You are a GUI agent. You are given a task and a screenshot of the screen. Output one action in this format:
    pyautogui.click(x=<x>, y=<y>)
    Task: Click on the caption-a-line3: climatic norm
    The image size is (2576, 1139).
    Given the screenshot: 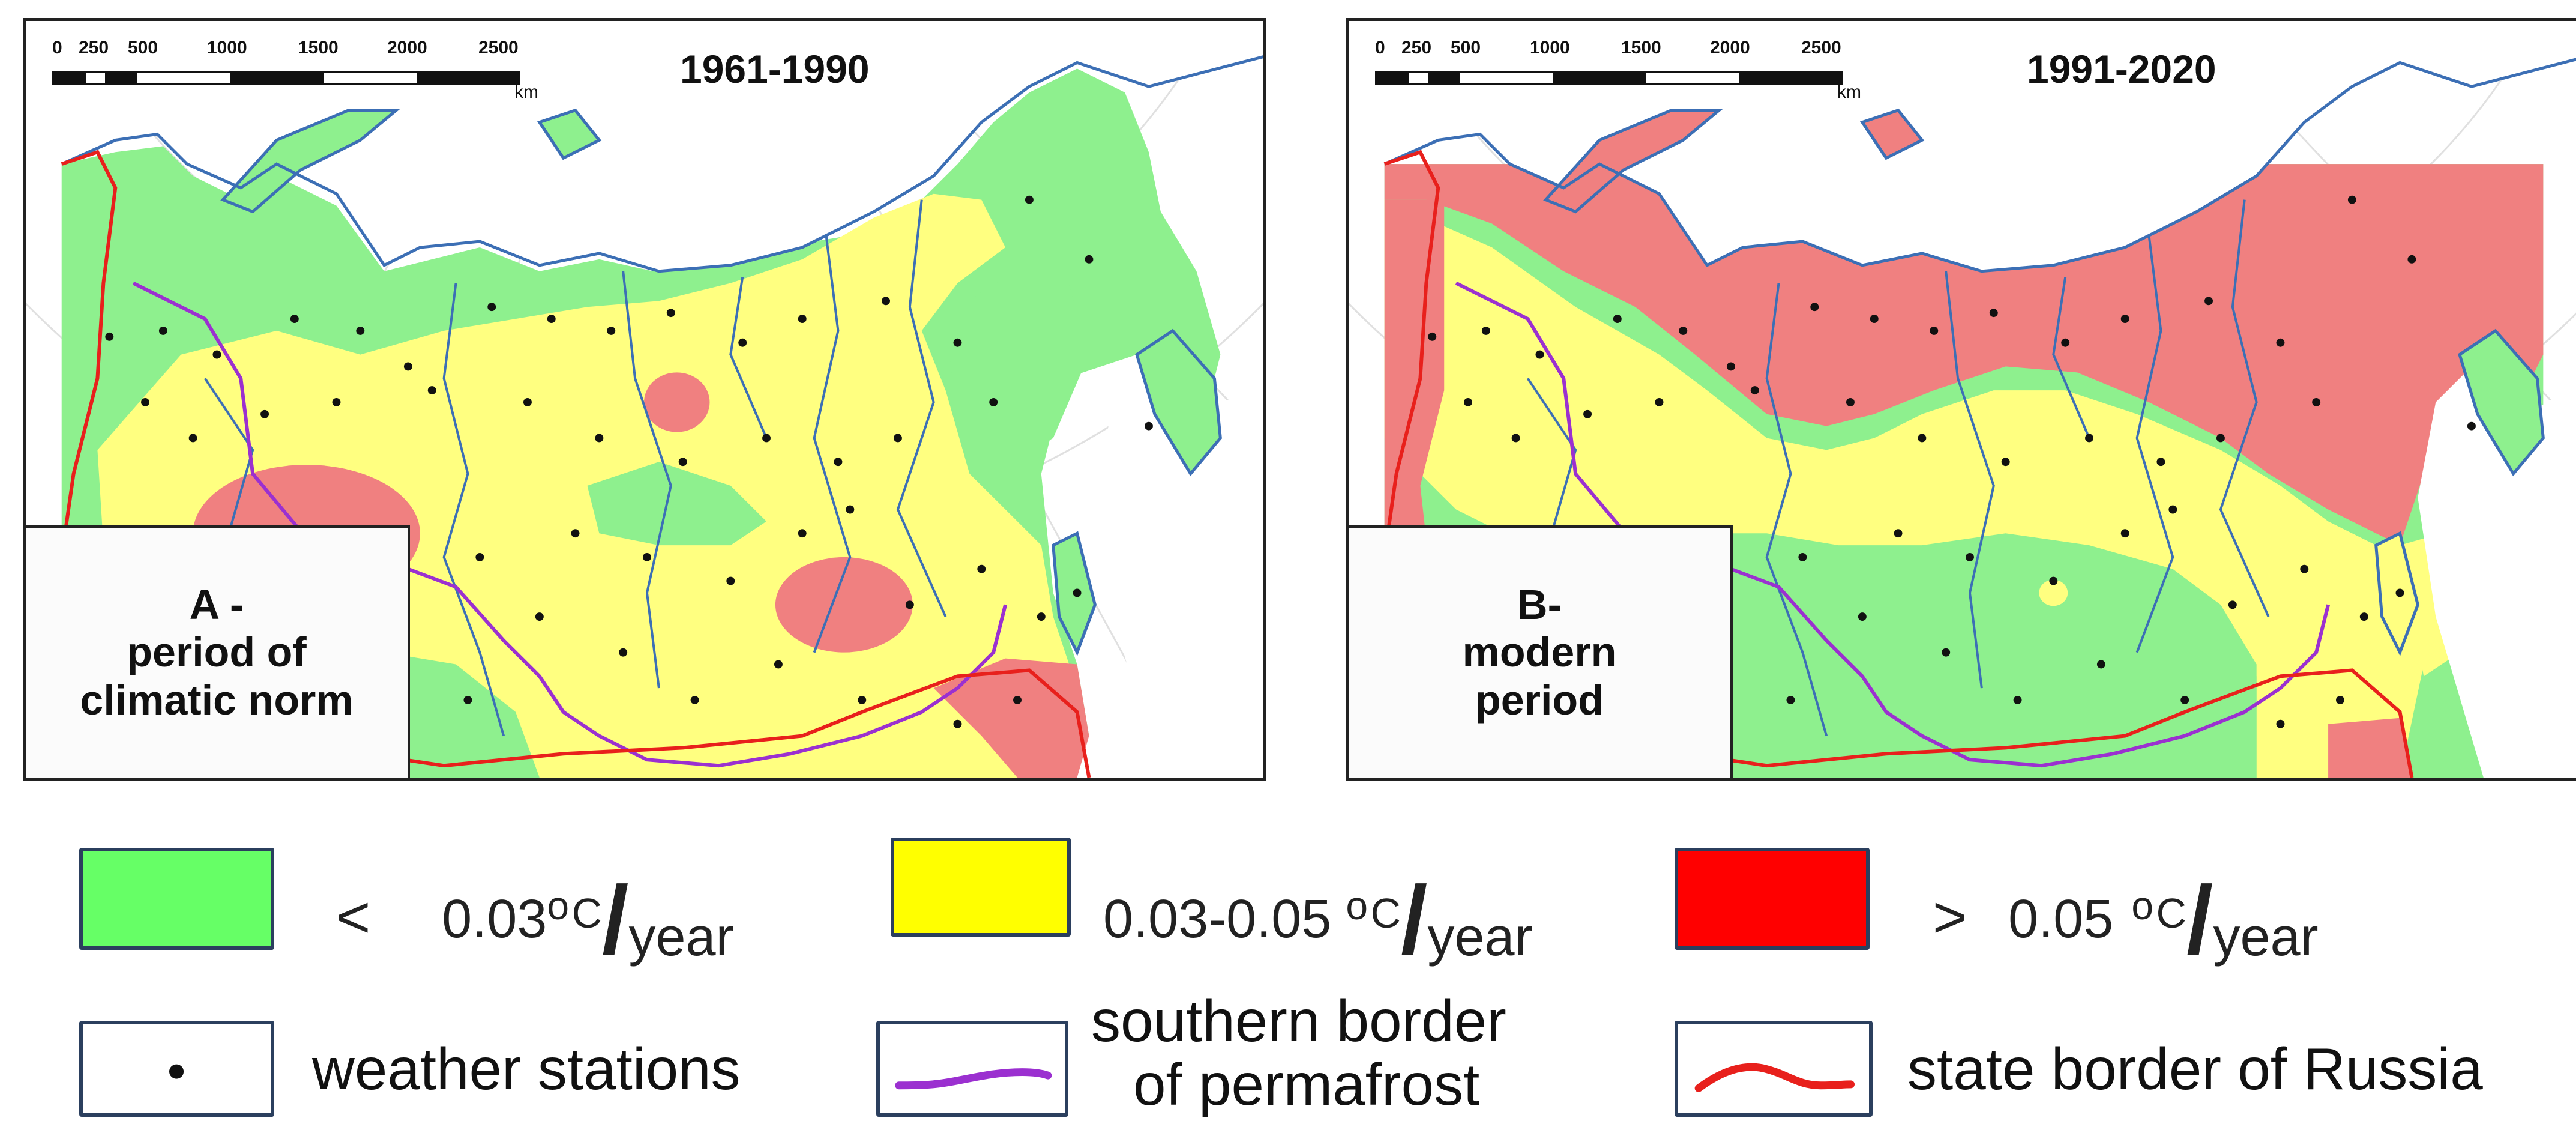 What is the action you would take?
    pyautogui.click(x=217, y=700)
    